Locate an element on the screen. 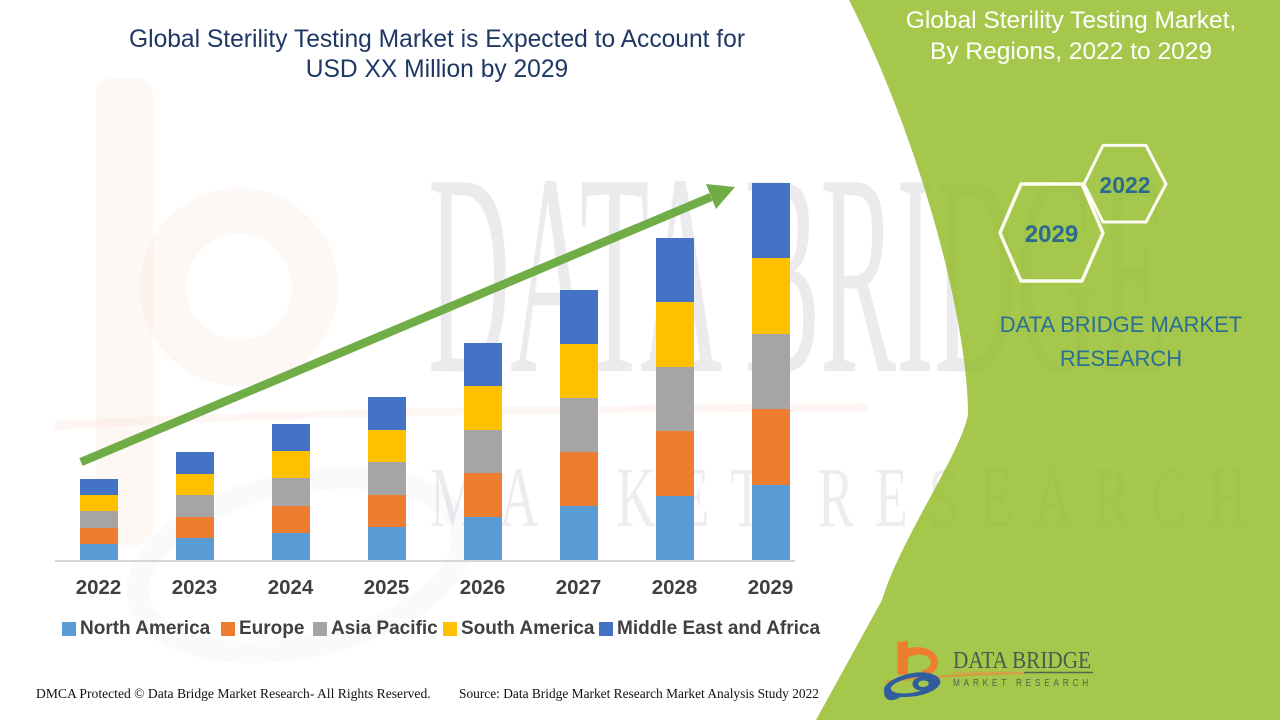 This screenshot has height=720, width=1280. svg-text: MARKET RESEARCH is located at coordinates (1022, 683).